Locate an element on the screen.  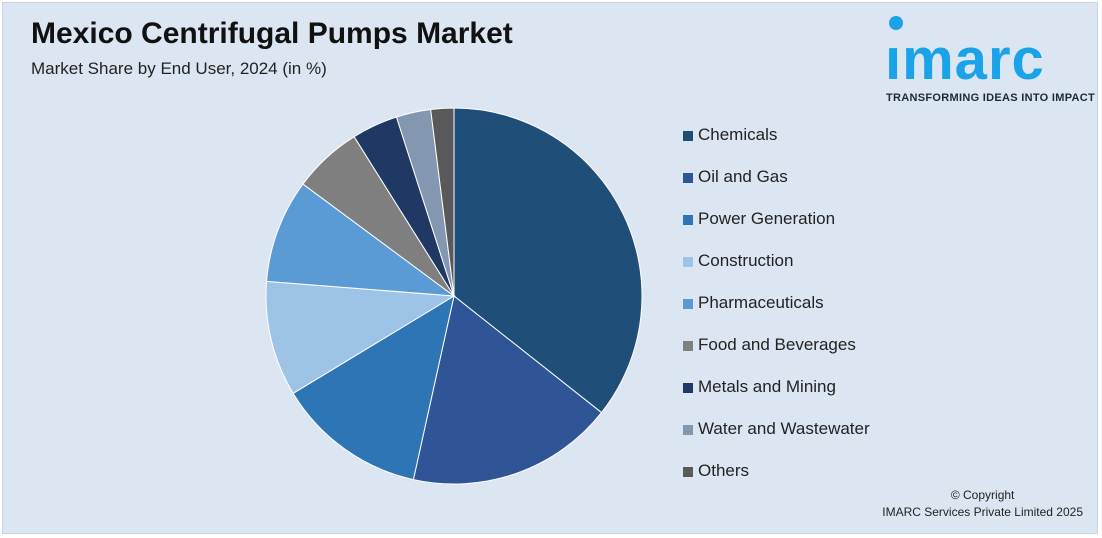
legend-item: Oil and Gas is located at coordinates (776, 188).